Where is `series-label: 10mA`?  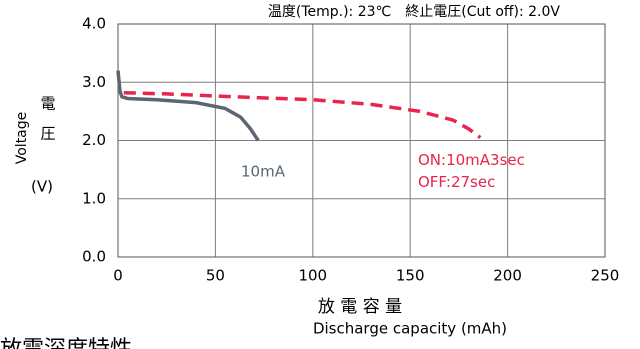 series-label: 10mA is located at coordinates (263, 172).